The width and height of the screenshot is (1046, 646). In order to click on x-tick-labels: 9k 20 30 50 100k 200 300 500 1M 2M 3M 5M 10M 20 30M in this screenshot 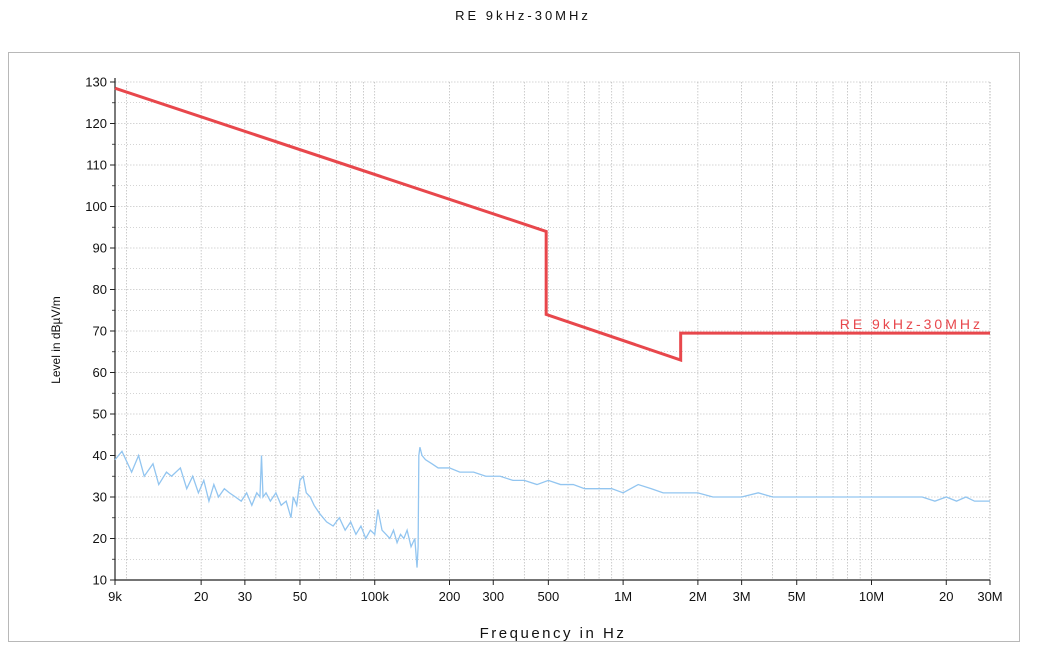, I will do `click(555, 596)`.